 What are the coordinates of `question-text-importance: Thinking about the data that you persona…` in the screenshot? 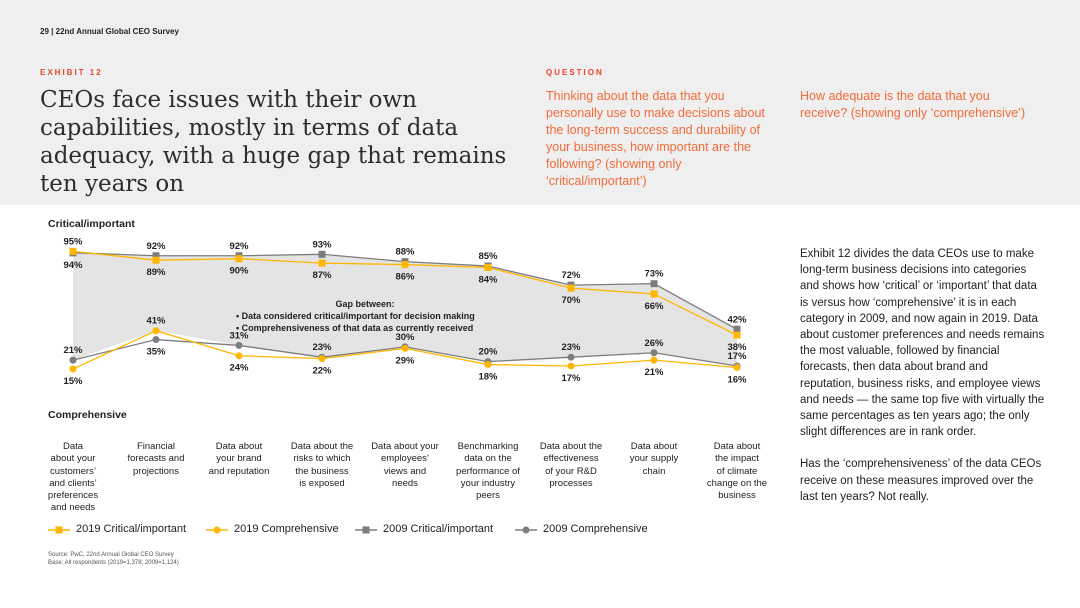 It's located at (655, 138).